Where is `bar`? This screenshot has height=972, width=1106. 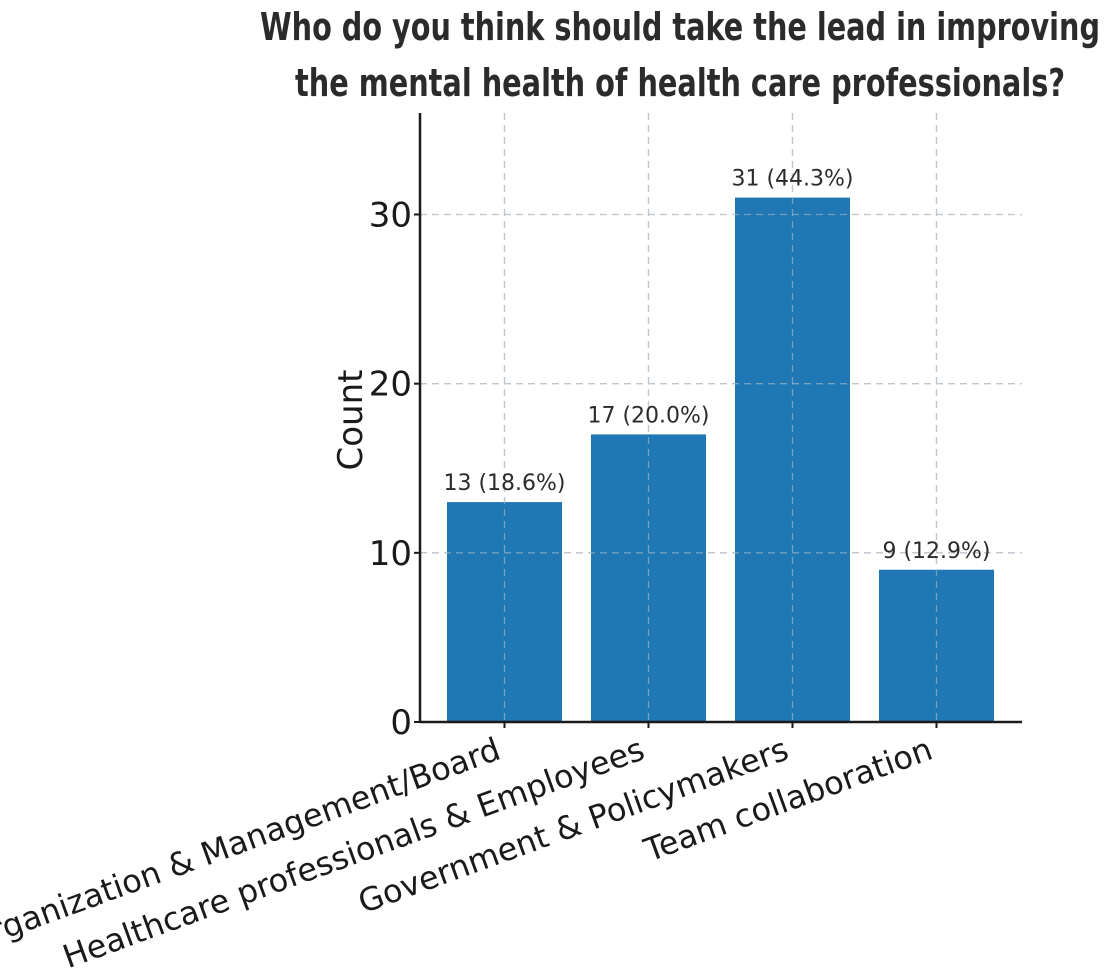 bar is located at coordinates (648, 578).